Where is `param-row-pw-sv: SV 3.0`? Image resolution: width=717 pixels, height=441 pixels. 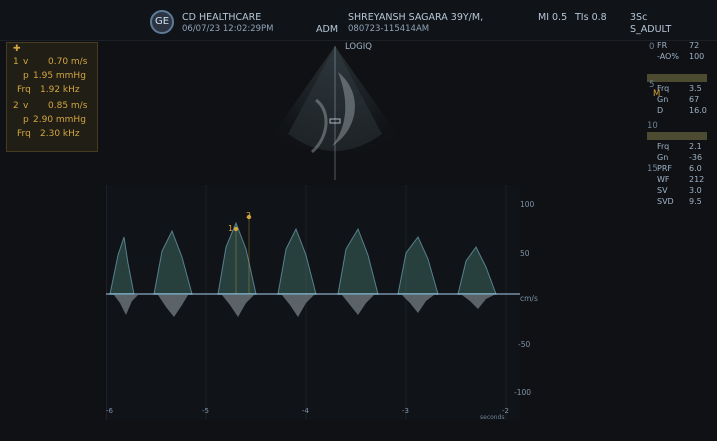 param-row-pw-sv: SV 3.0 is located at coordinates (679, 190).